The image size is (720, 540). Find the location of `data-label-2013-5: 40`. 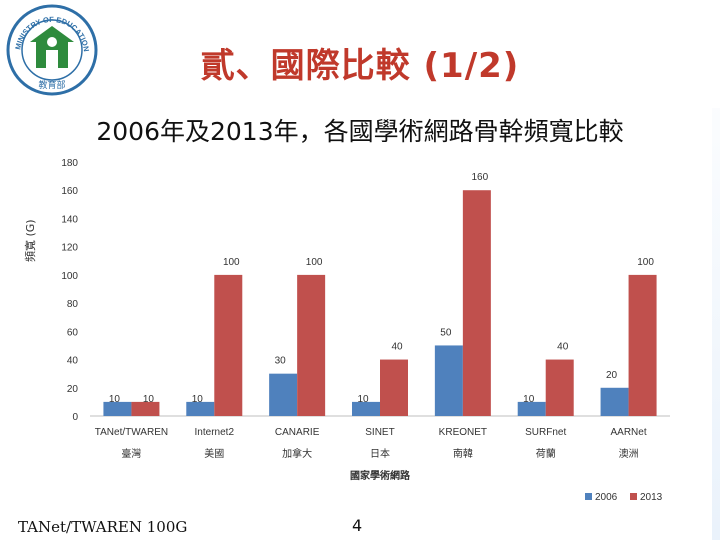

data-label-2013-5: 40 is located at coordinates (563, 347).